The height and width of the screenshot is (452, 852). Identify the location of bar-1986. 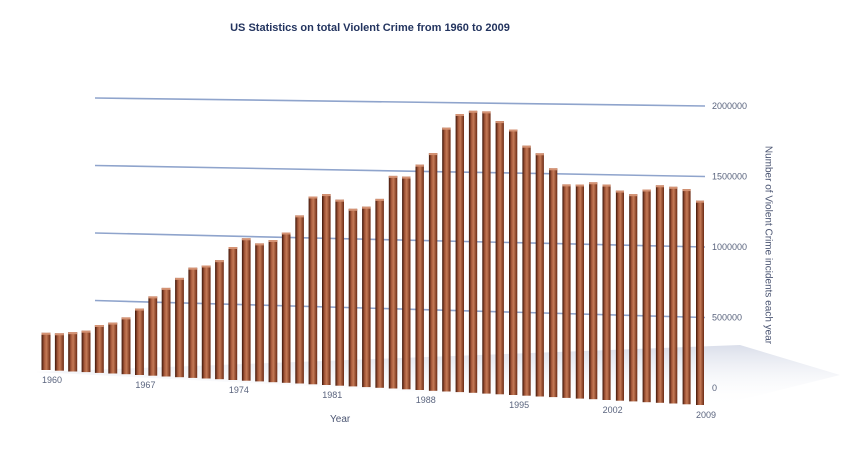
(393, 282).